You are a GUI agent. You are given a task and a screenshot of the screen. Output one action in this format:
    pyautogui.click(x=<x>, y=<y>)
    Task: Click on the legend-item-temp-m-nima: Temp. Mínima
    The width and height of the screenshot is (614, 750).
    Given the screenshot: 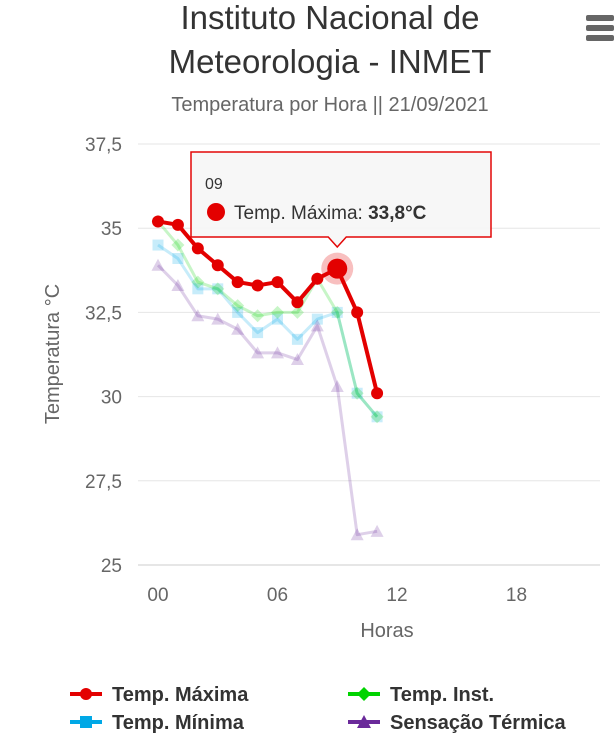 What is the action you would take?
    pyautogui.click(x=157, y=723)
    